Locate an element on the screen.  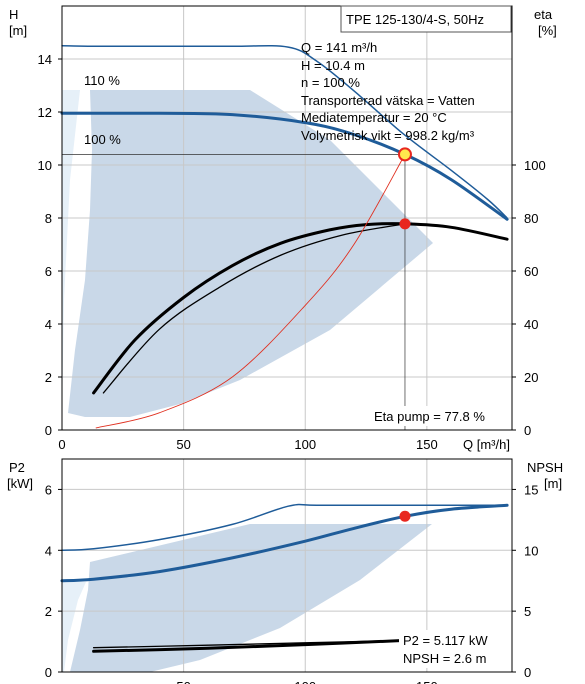
top-operating-points is located at coordinates (404, 188).